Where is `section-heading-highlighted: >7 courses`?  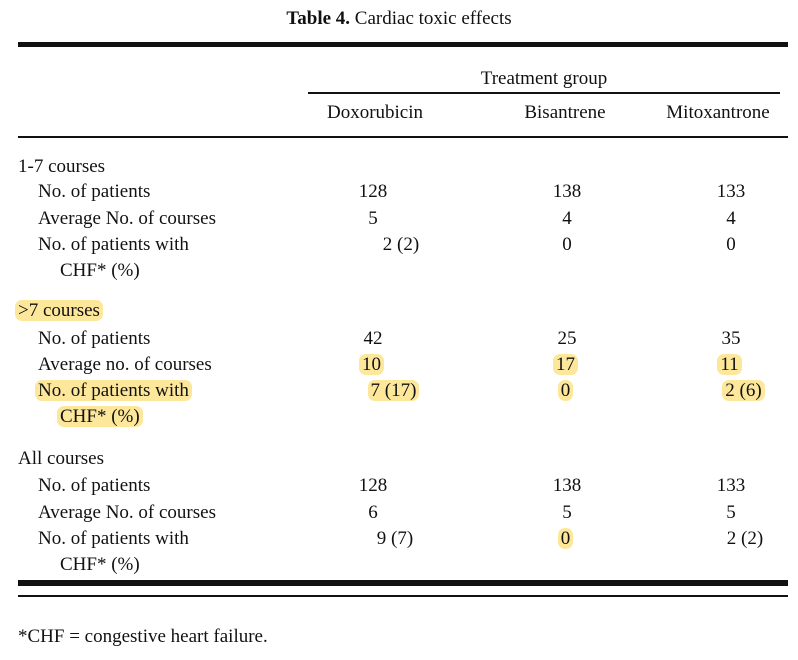 section-heading-highlighted: >7 courses is located at coordinates (59, 311).